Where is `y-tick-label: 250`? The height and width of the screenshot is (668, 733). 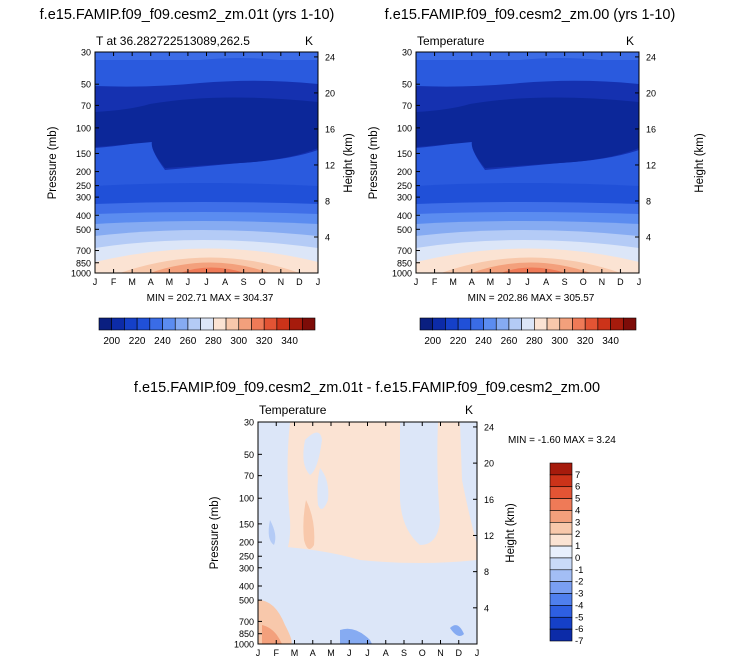
y-tick-label: 250 is located at coordinates (246, 557).